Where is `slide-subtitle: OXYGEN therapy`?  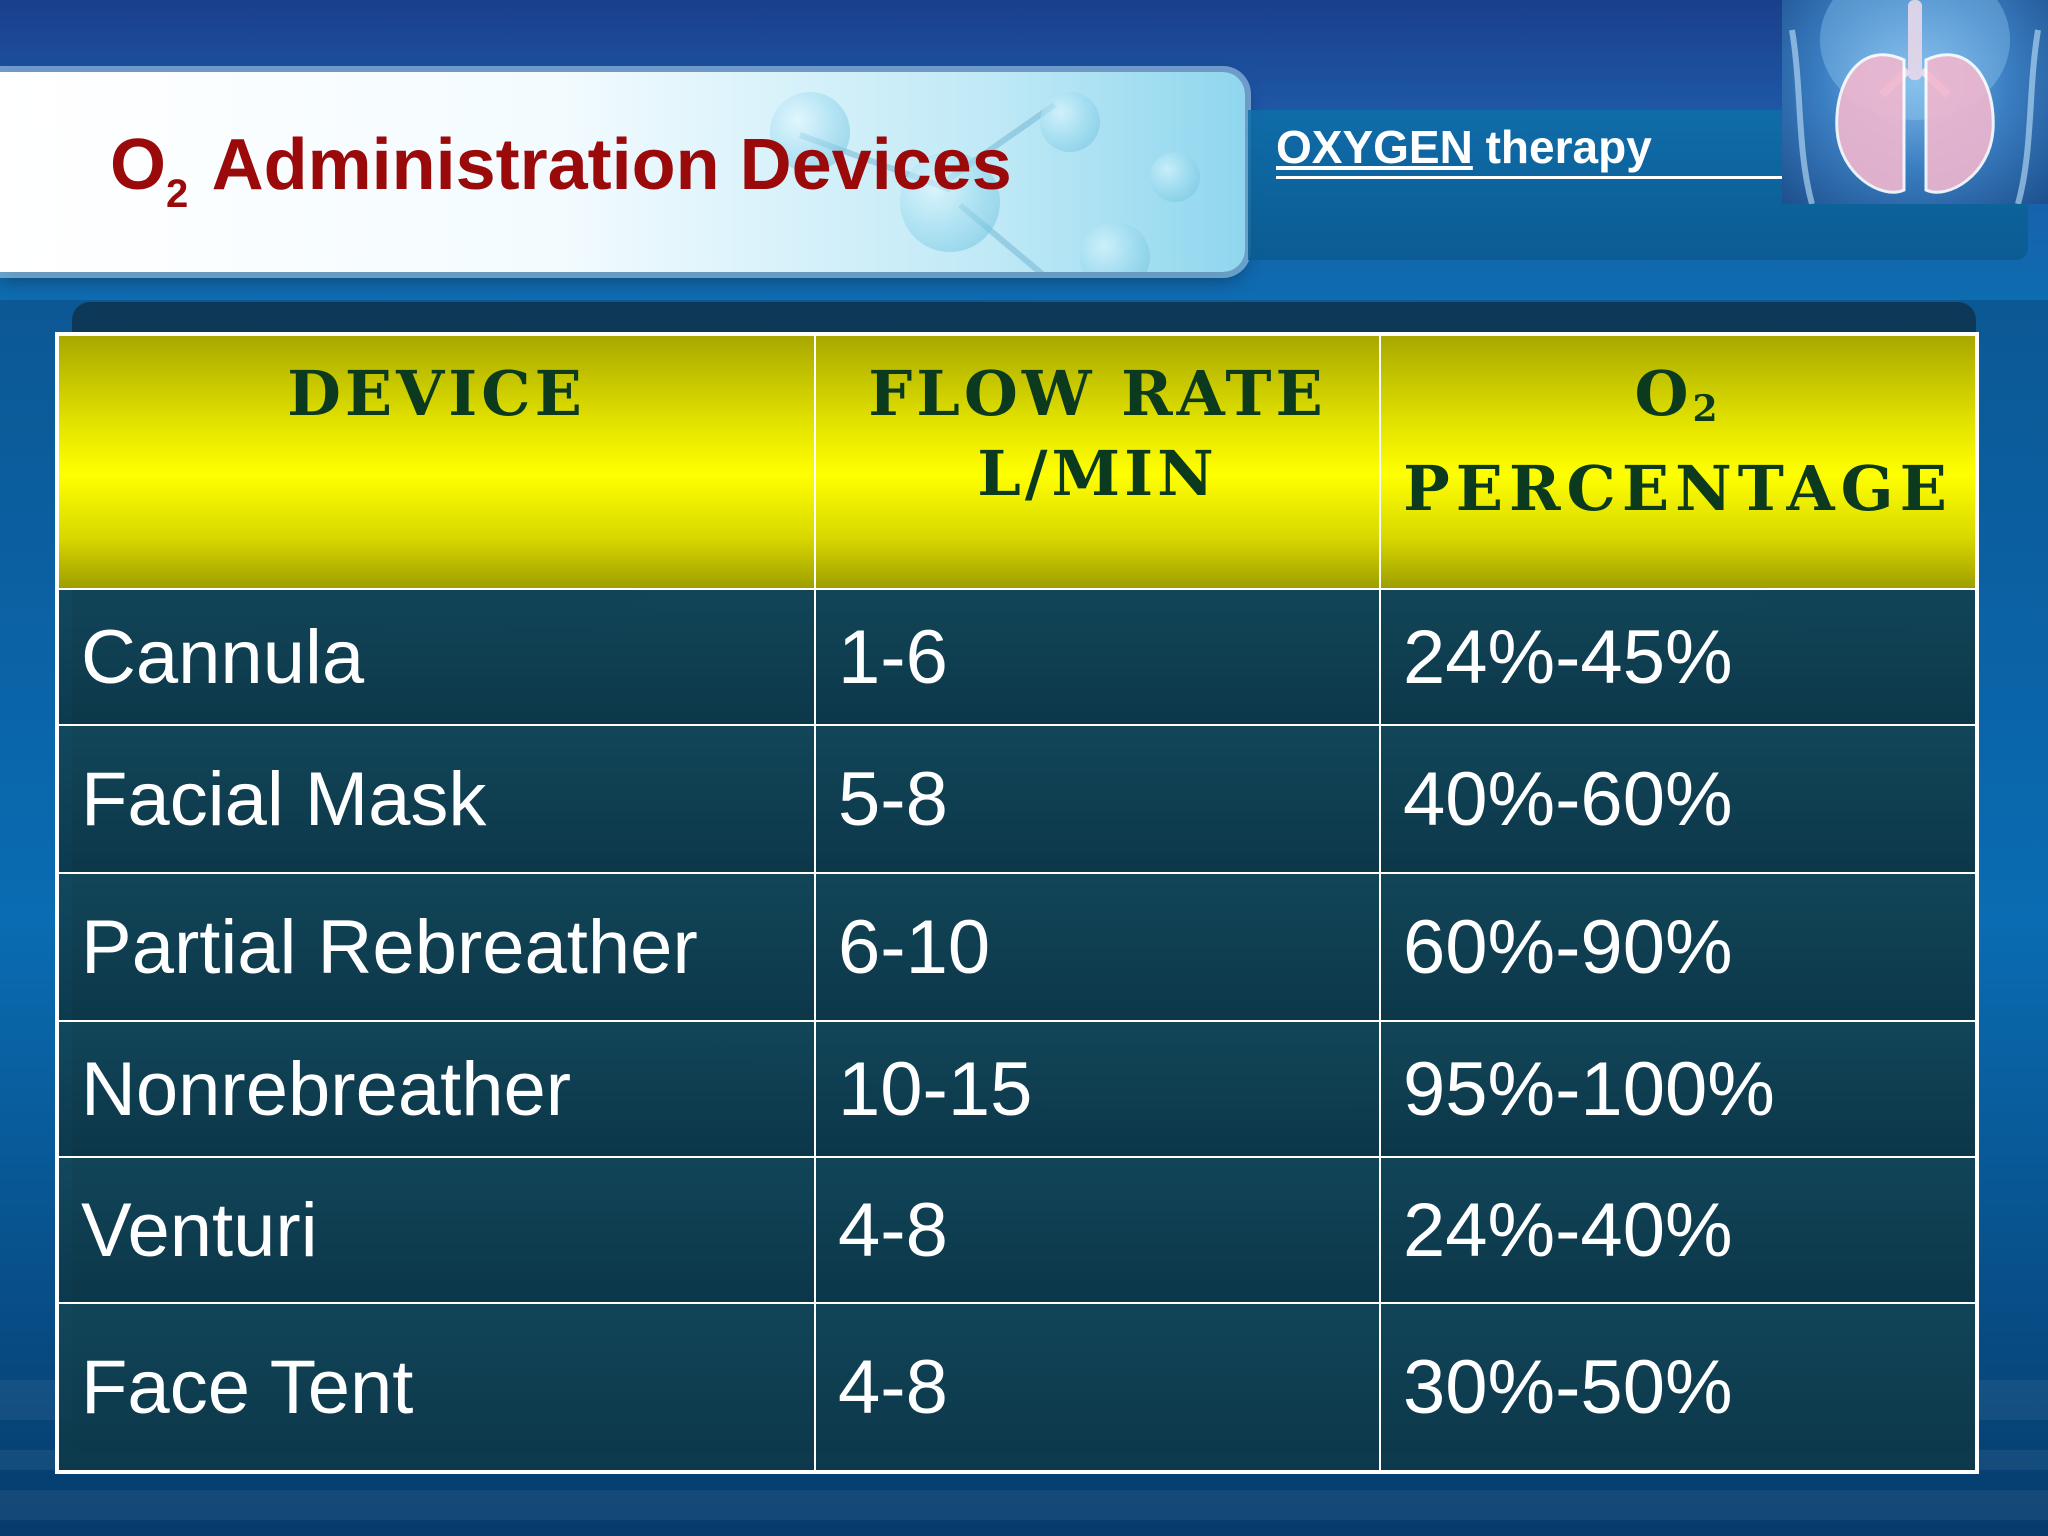 slide-subtitle: OXYGEN therapy is located at coordinates (1464, 147).